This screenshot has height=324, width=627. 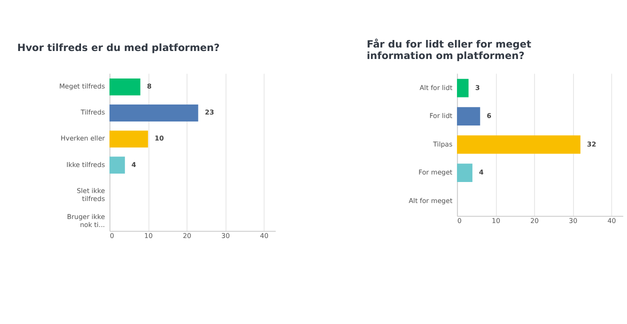 I want to click on chart-title: Hvor tilfreds er du med platformen?, so click(x=118, y=48).